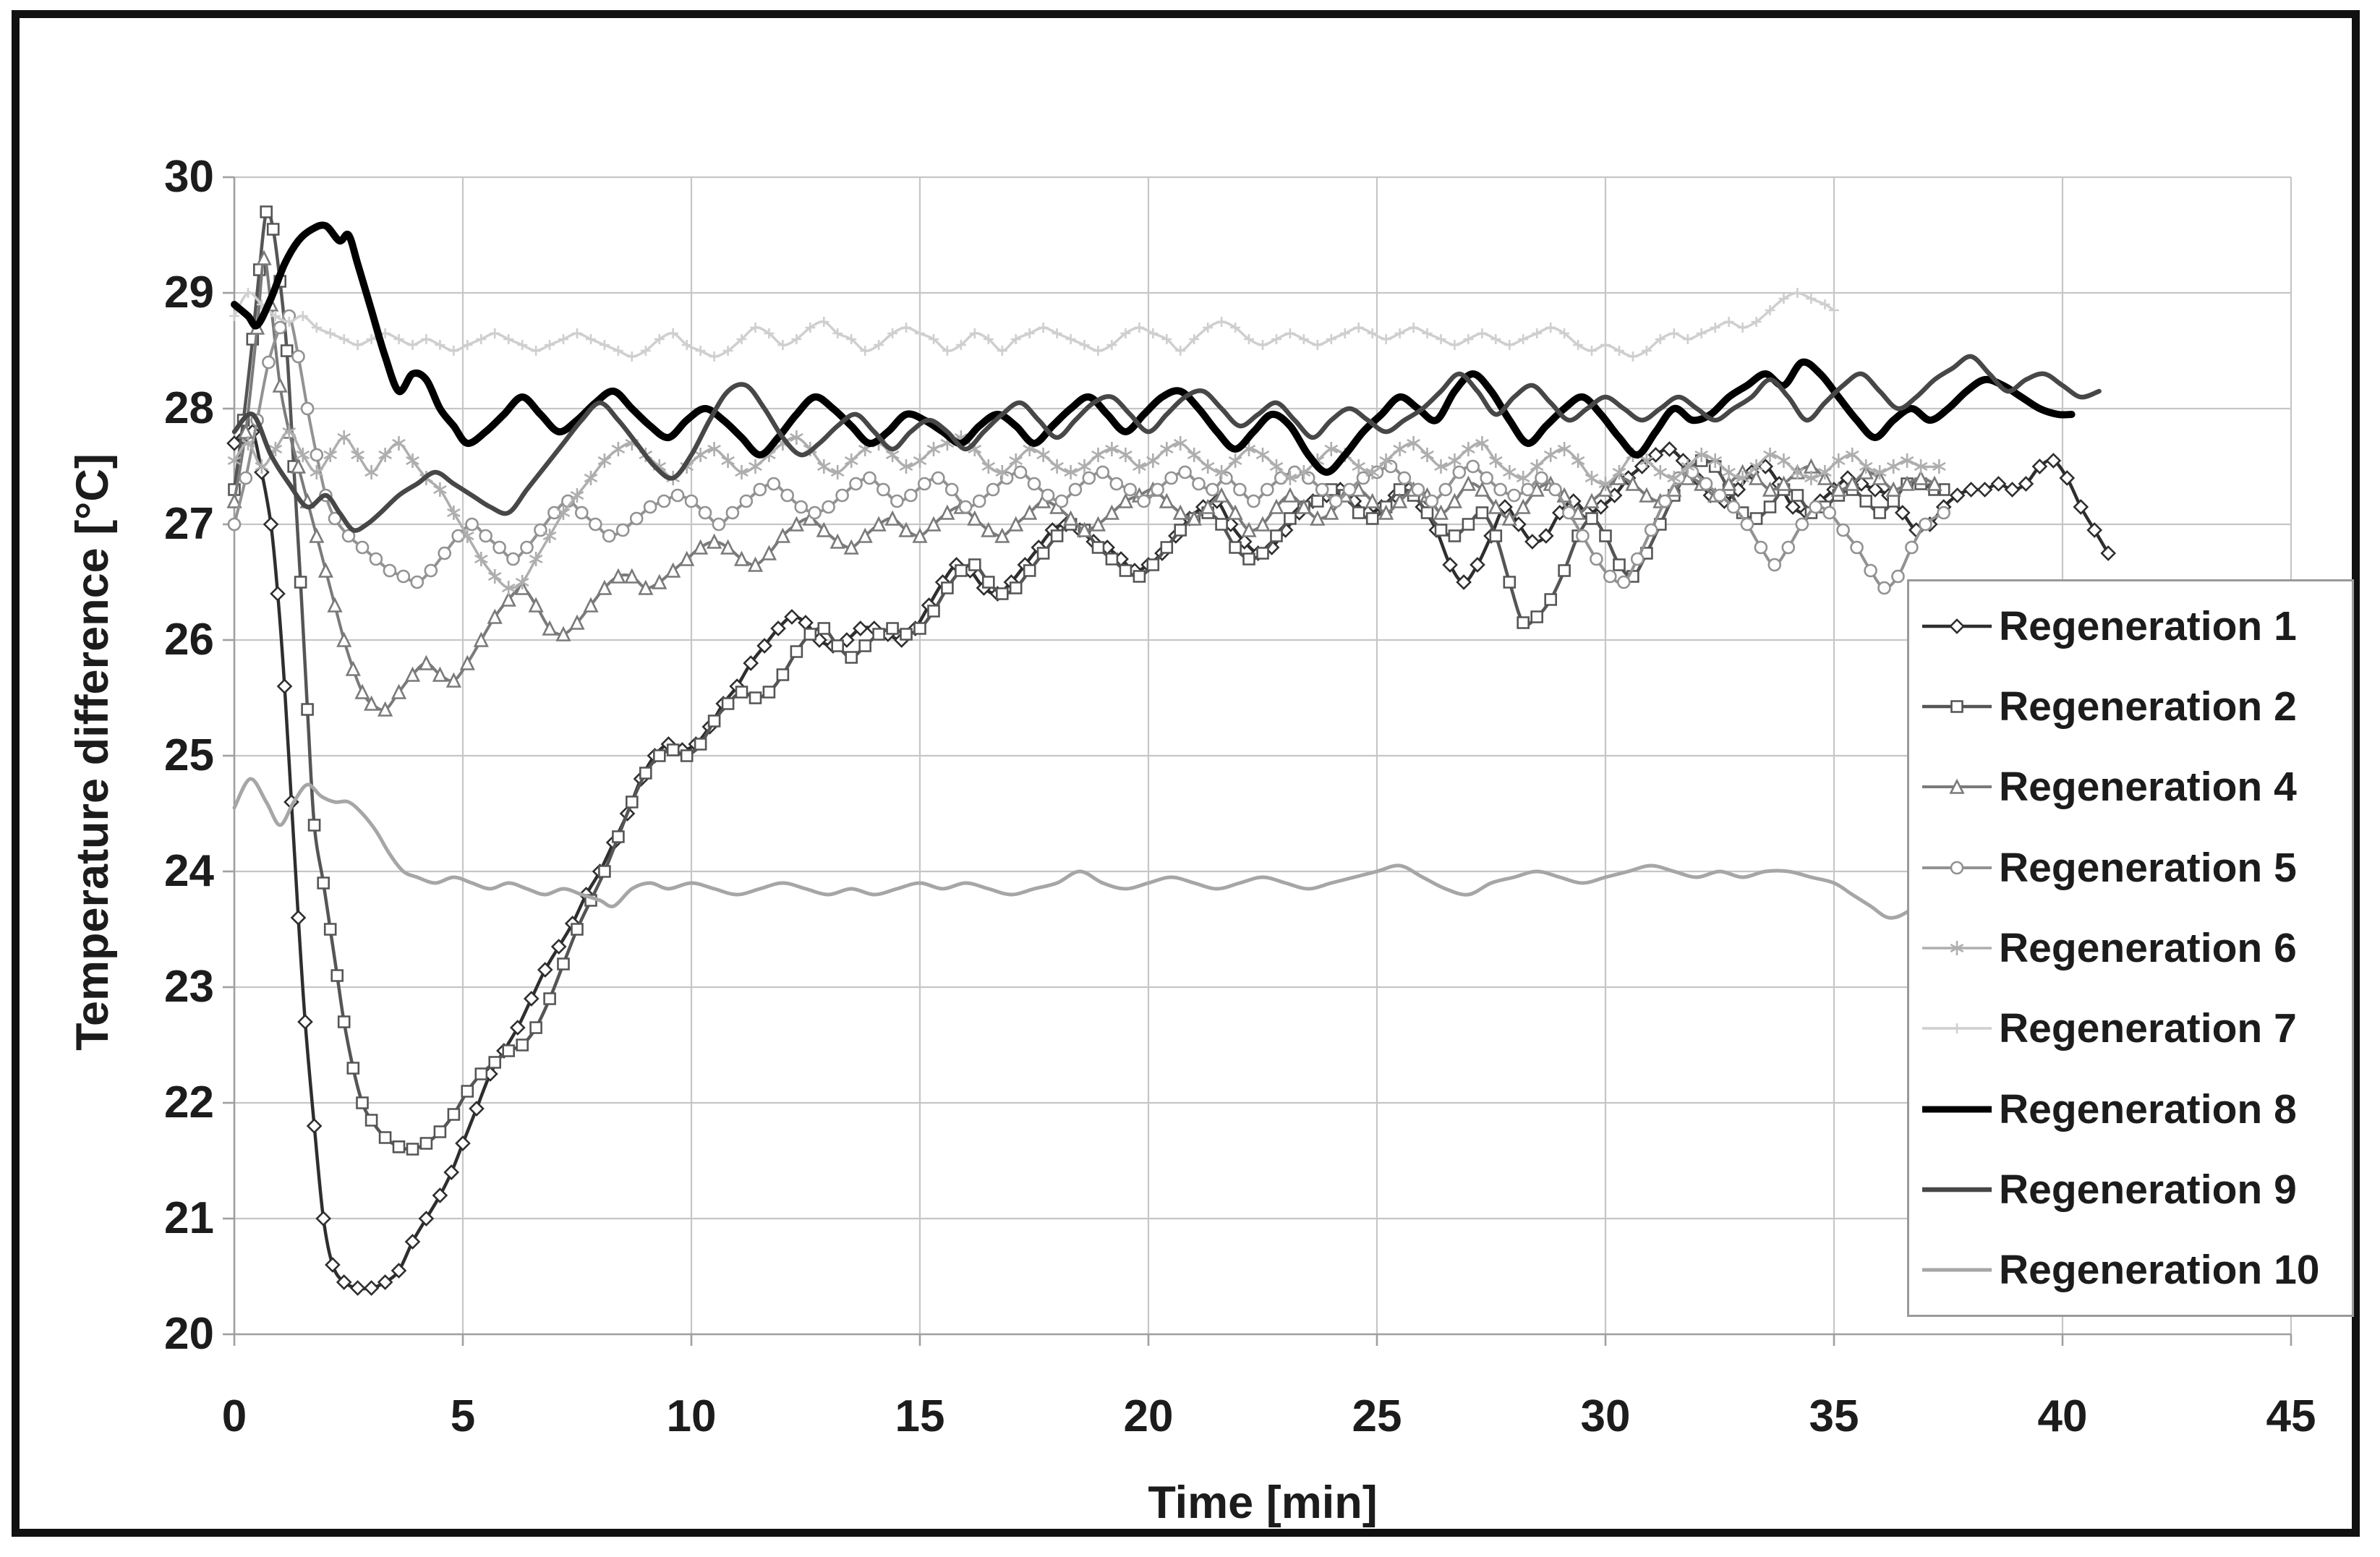 This screenshot has width=2380, height=1557. I want to click on legend-label: Regeneration 2, so click(2148, 706).